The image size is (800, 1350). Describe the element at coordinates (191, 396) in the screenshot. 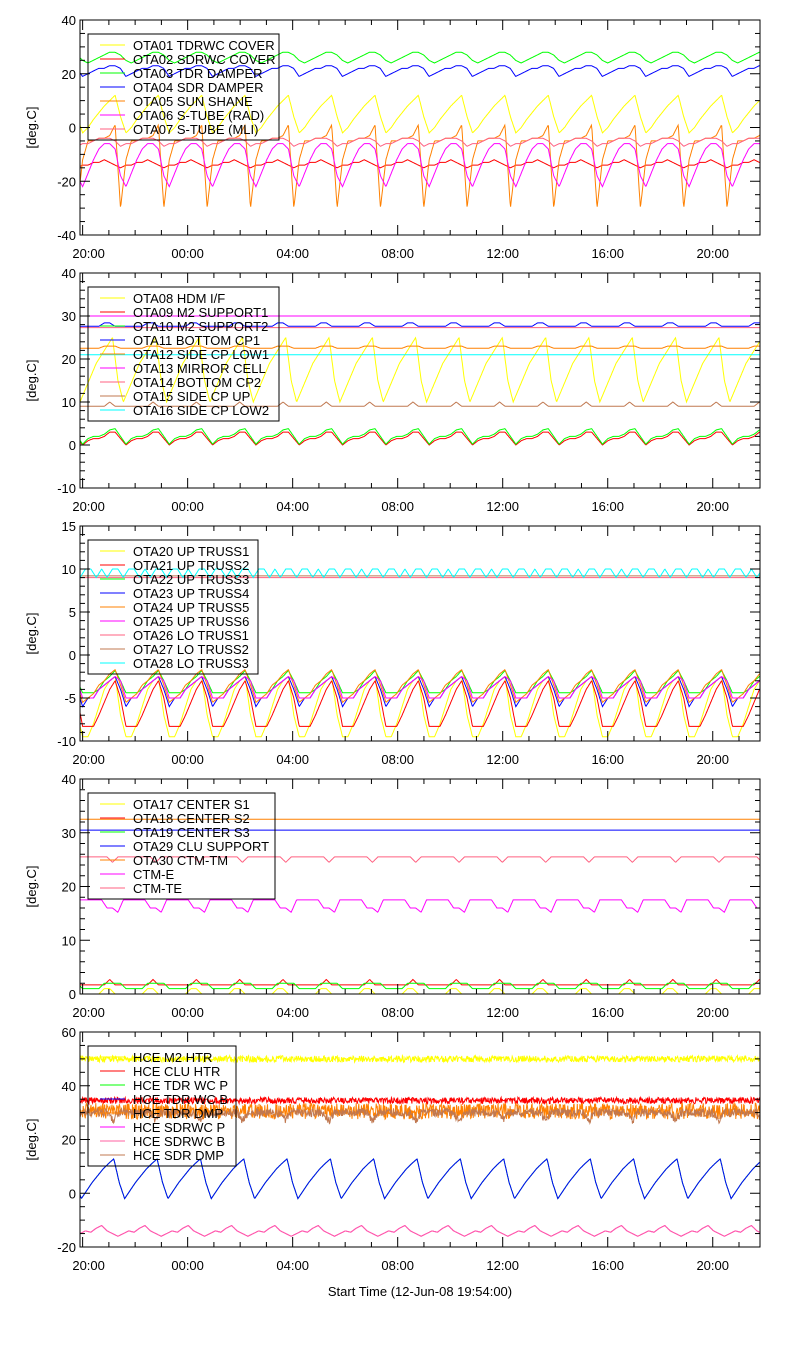

I see `legend-label: OTA15 SIDE CP UP` at that location.